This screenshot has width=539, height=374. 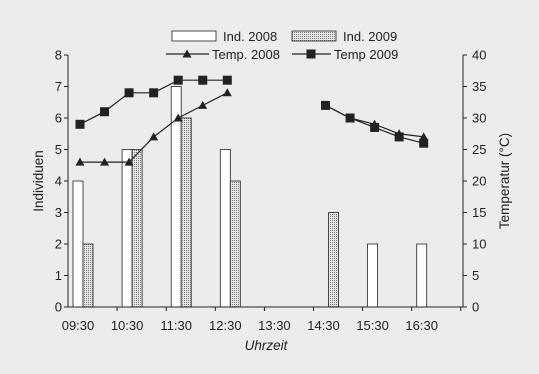 I want to click on marker-temp-2009-16:30, so click(x=424, y=143).